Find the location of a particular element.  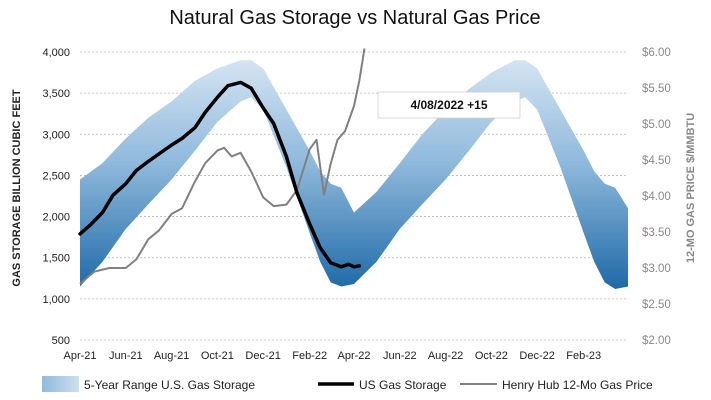

x-tick-label: Dec-21 is located at coordinates (262, 356).